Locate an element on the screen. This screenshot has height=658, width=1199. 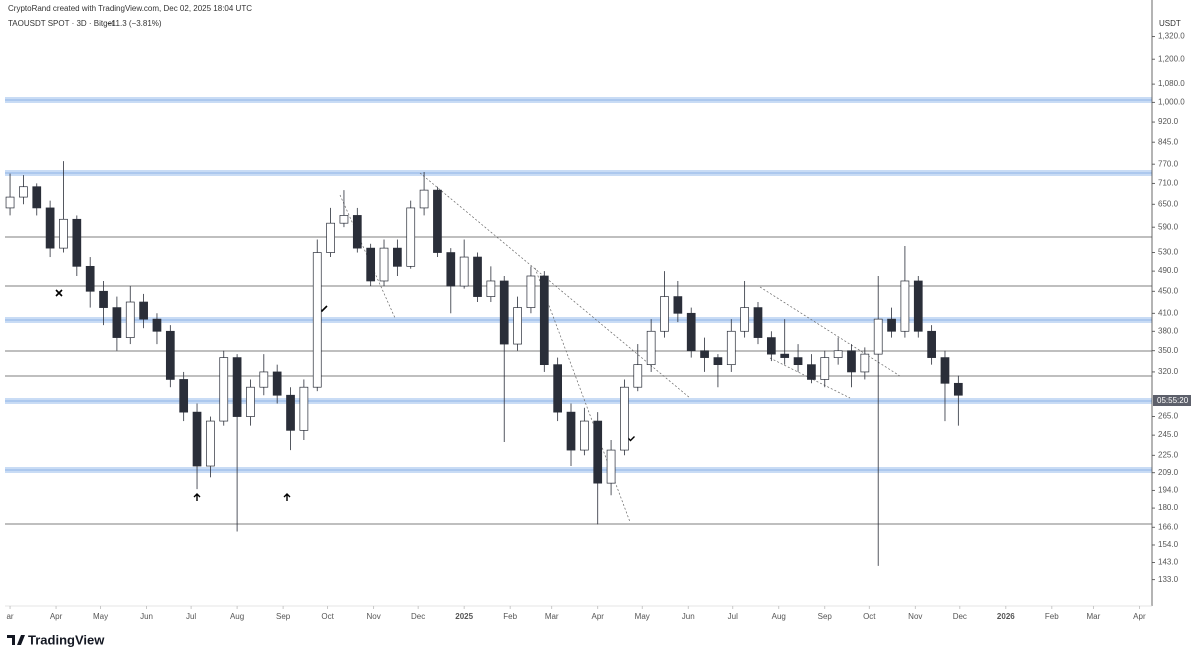
y-tick-label: 450.0 is located at coordinates (1168, 290).